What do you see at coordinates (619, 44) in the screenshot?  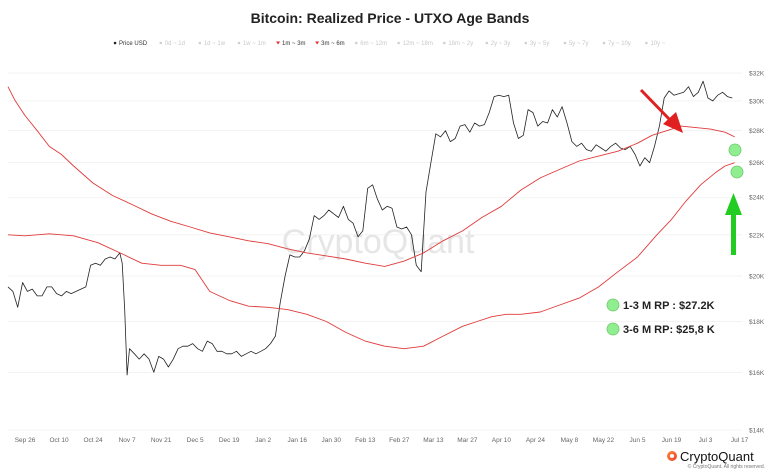 I see `legend-label: 7y ~ 10y` at bounding box center [619, 44].